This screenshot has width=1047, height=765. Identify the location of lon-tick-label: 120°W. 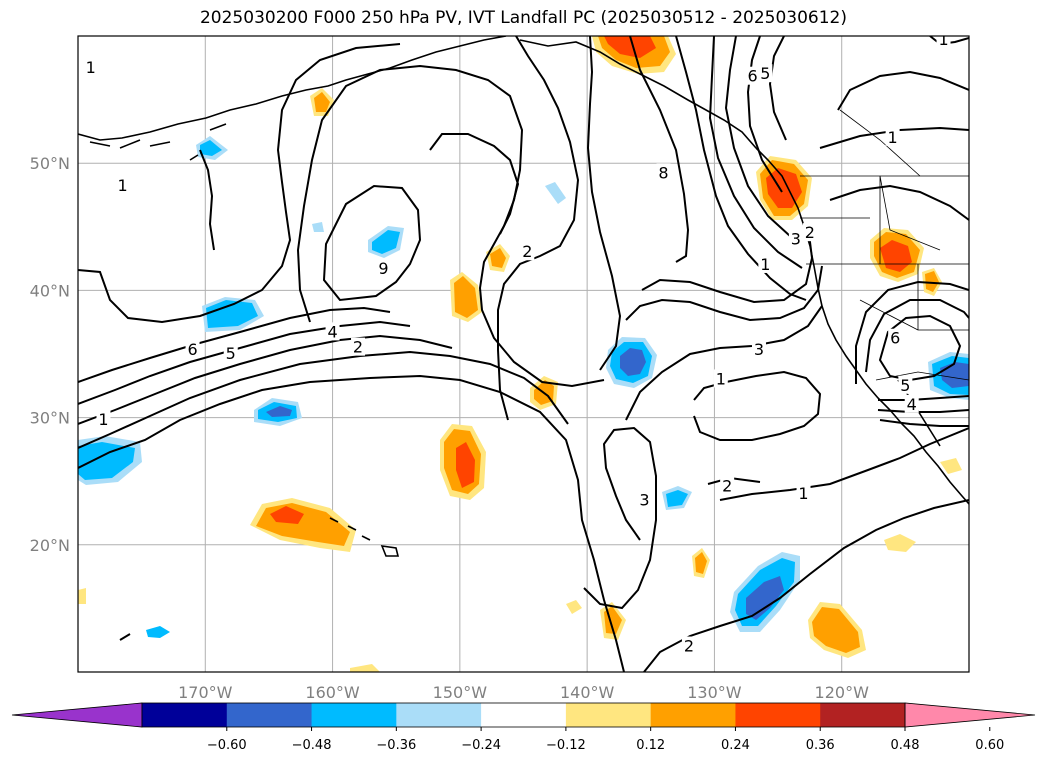
(842, 692).